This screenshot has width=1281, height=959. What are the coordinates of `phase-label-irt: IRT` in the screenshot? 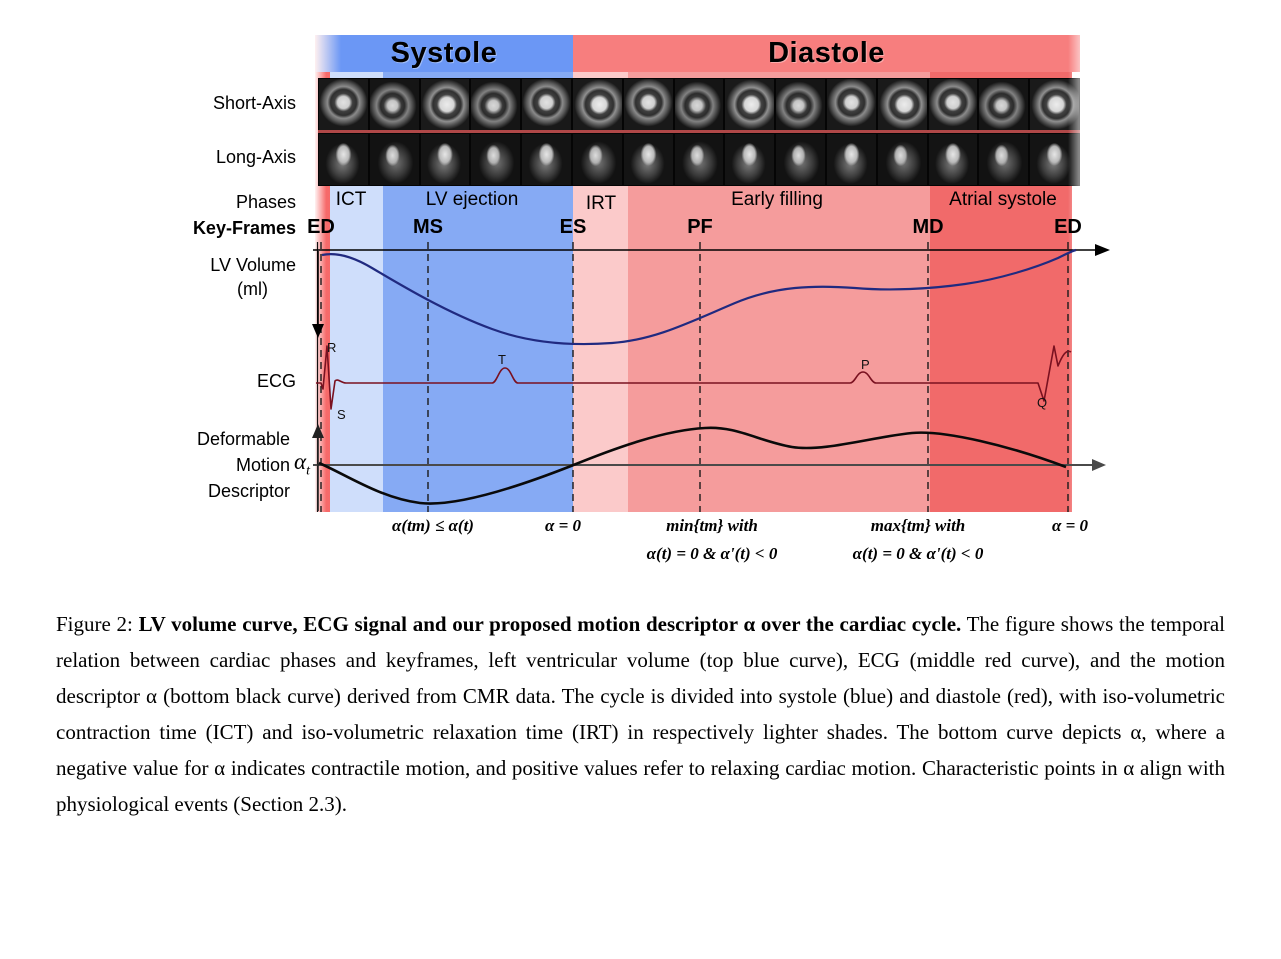 It's located at (601, 203).